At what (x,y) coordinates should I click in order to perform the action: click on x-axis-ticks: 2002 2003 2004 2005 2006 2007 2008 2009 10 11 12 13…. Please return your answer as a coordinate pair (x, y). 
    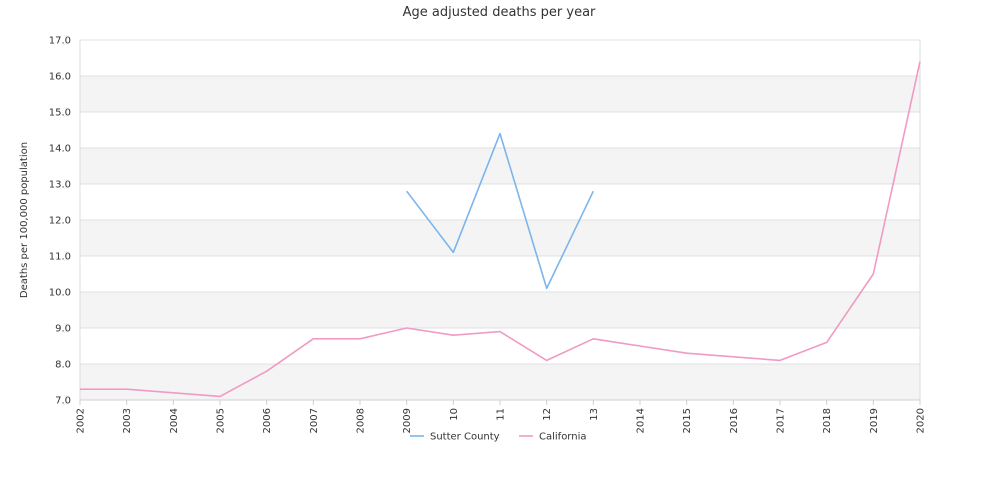
    Looking at the image, I should click on (501, 416).